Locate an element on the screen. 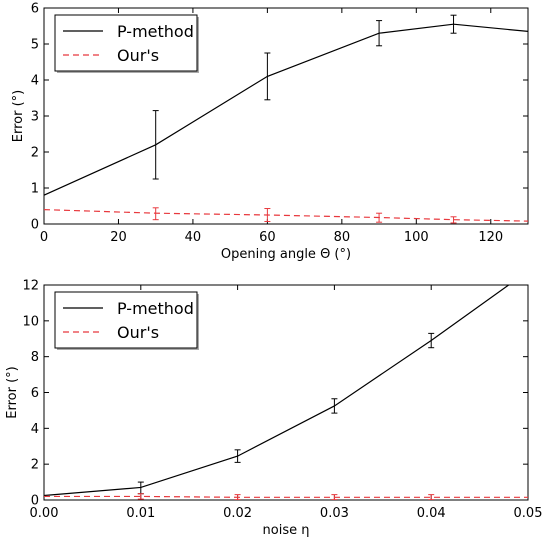 The width and height of the screenshot is (543, 542). x-axis-label: noise η is located at coordinates (286, 530).